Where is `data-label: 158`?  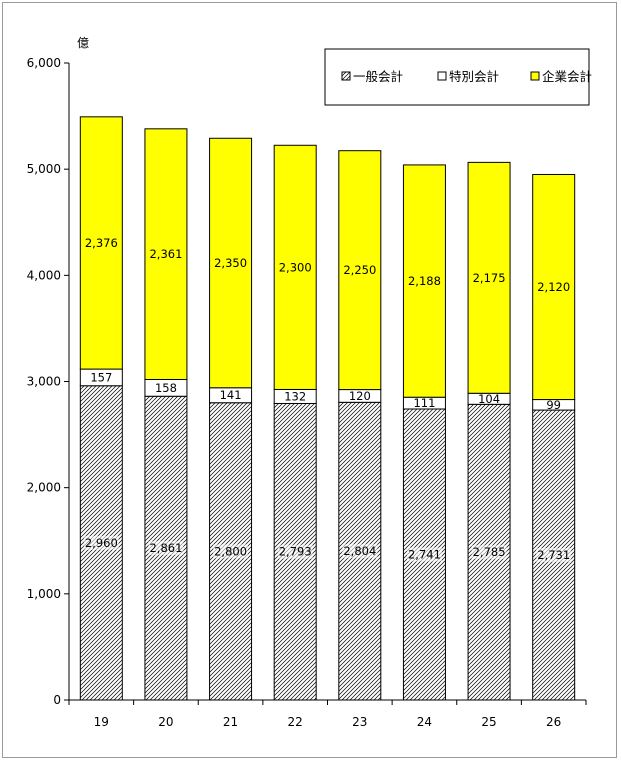 data-label: 158 is located at coordinates (166, 388).